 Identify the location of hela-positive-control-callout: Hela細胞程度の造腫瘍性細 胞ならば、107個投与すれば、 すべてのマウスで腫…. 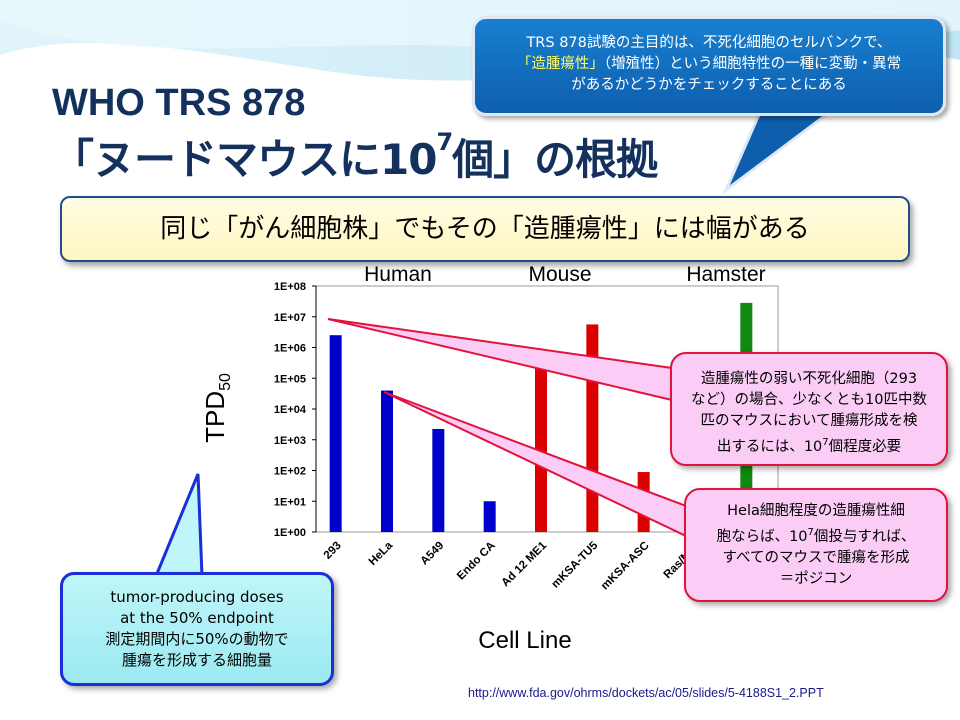
(816, 545).